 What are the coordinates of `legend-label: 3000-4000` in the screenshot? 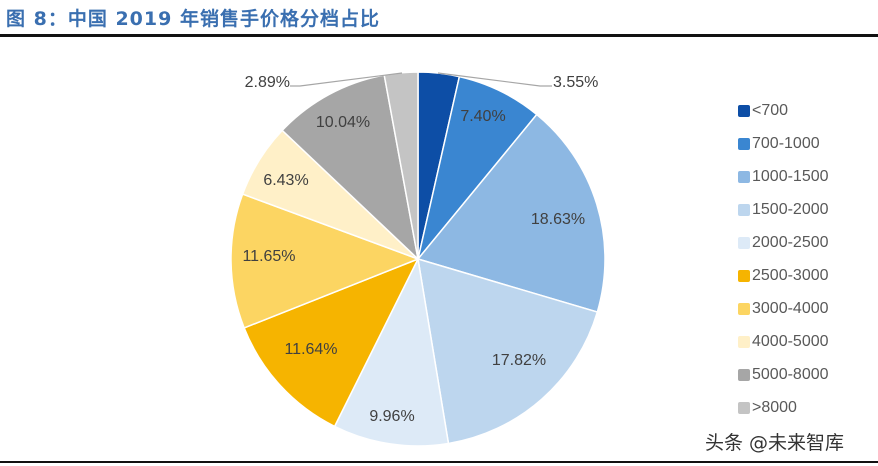 It's located at (790, 308).